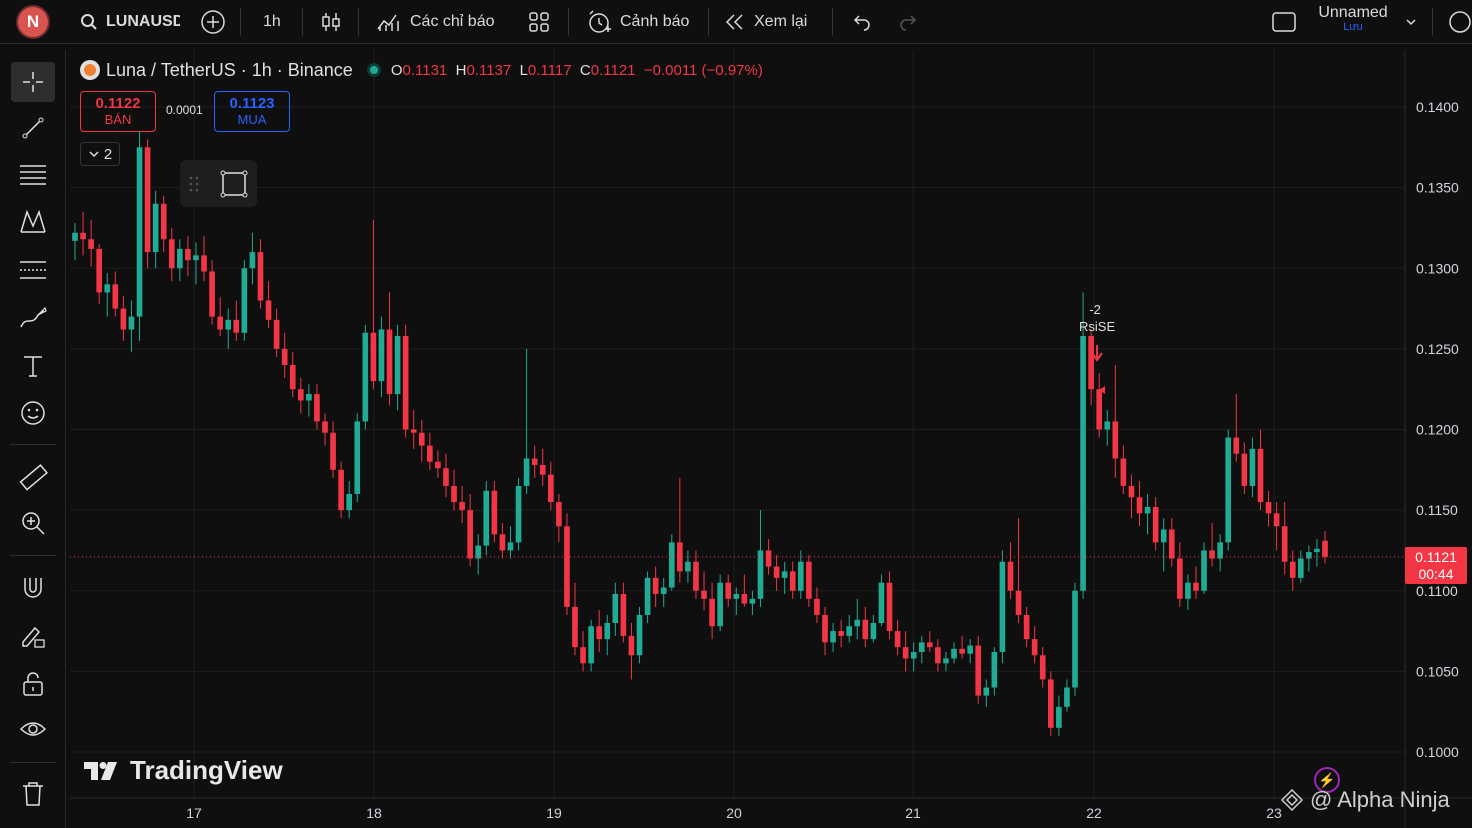  I want to click on user-avatar: N, so click(33, 22).